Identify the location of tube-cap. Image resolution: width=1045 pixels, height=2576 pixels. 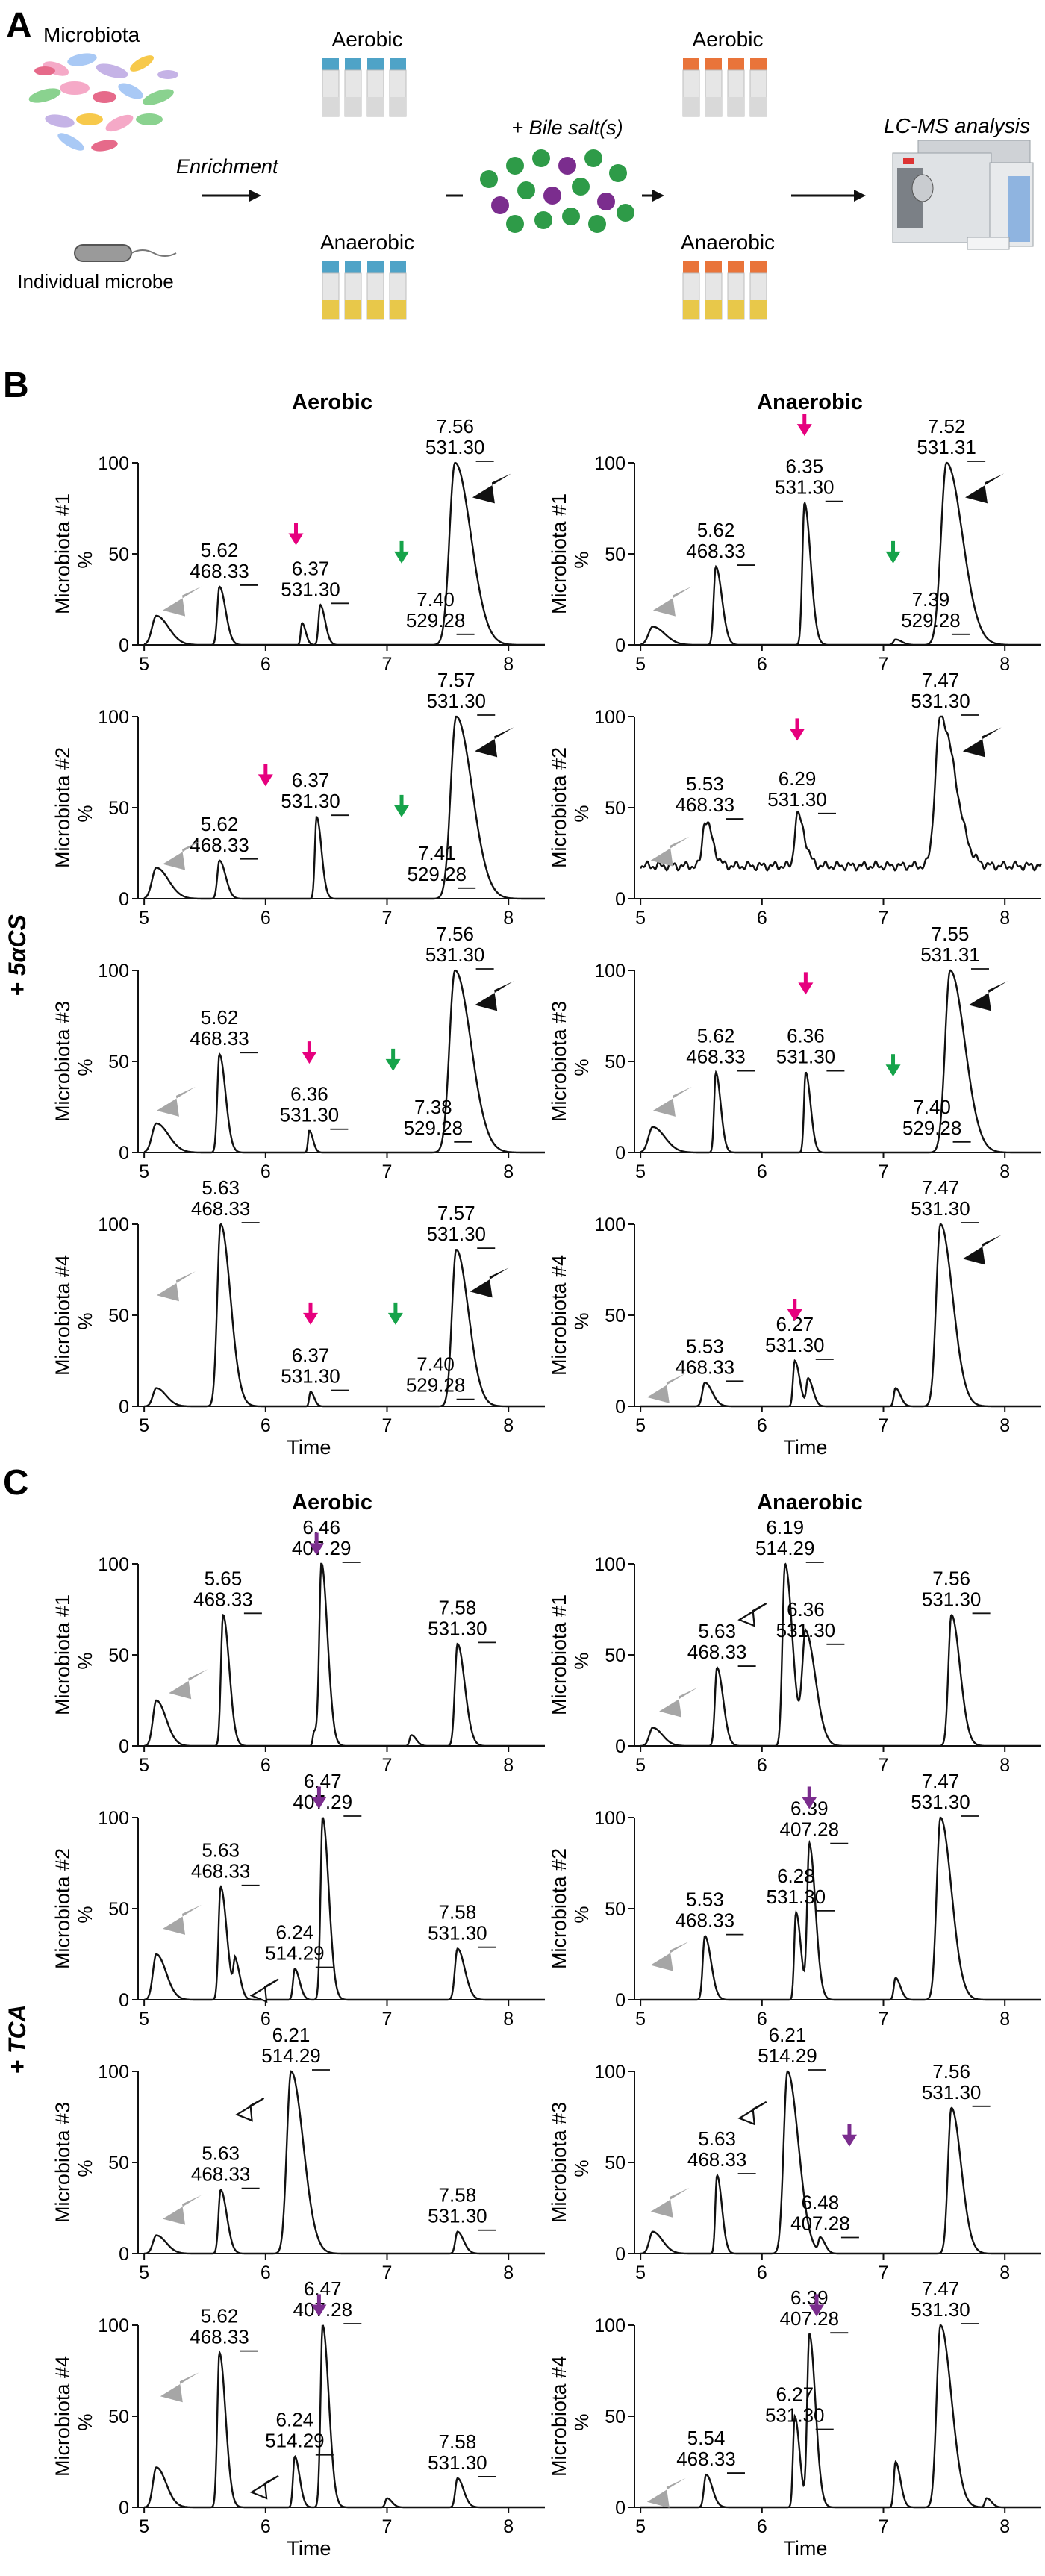
(353, 64).